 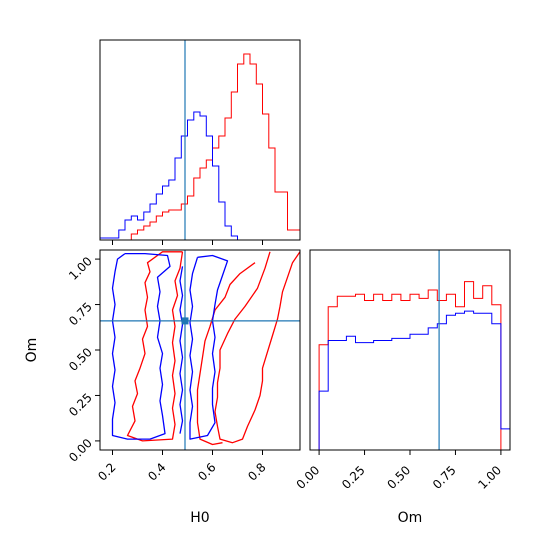 I want to click on y-axis-label-om: Om, so click(x=32, y=350).